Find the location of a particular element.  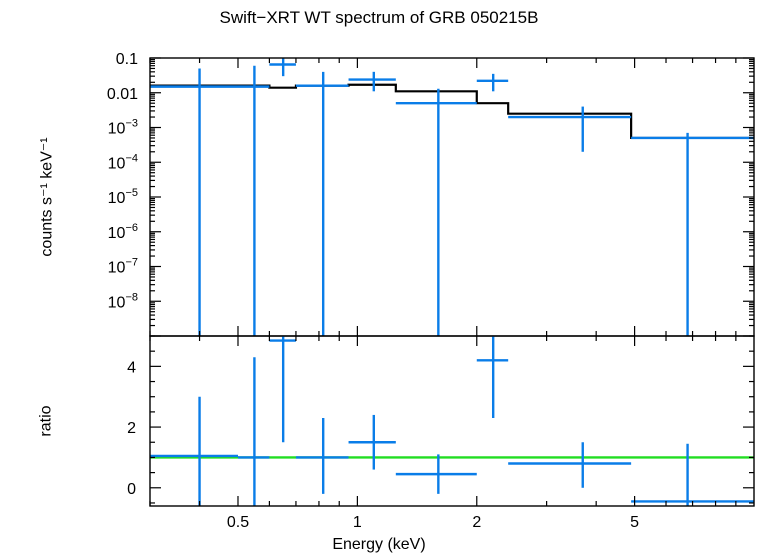

ratio-y-axis-label: ratio is located at coordinates (46, 421).